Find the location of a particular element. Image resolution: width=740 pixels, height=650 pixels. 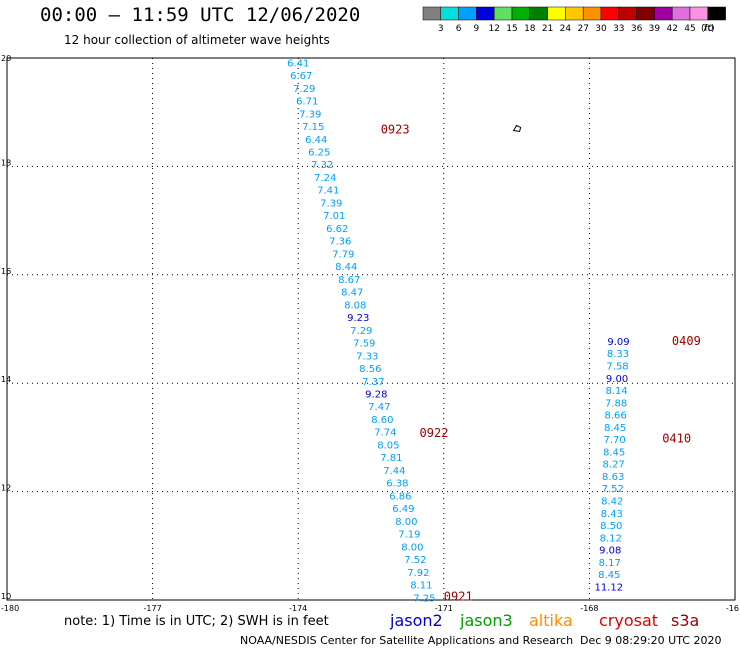

wave-height-value: 9.09 is located at coordinates (618, 342).